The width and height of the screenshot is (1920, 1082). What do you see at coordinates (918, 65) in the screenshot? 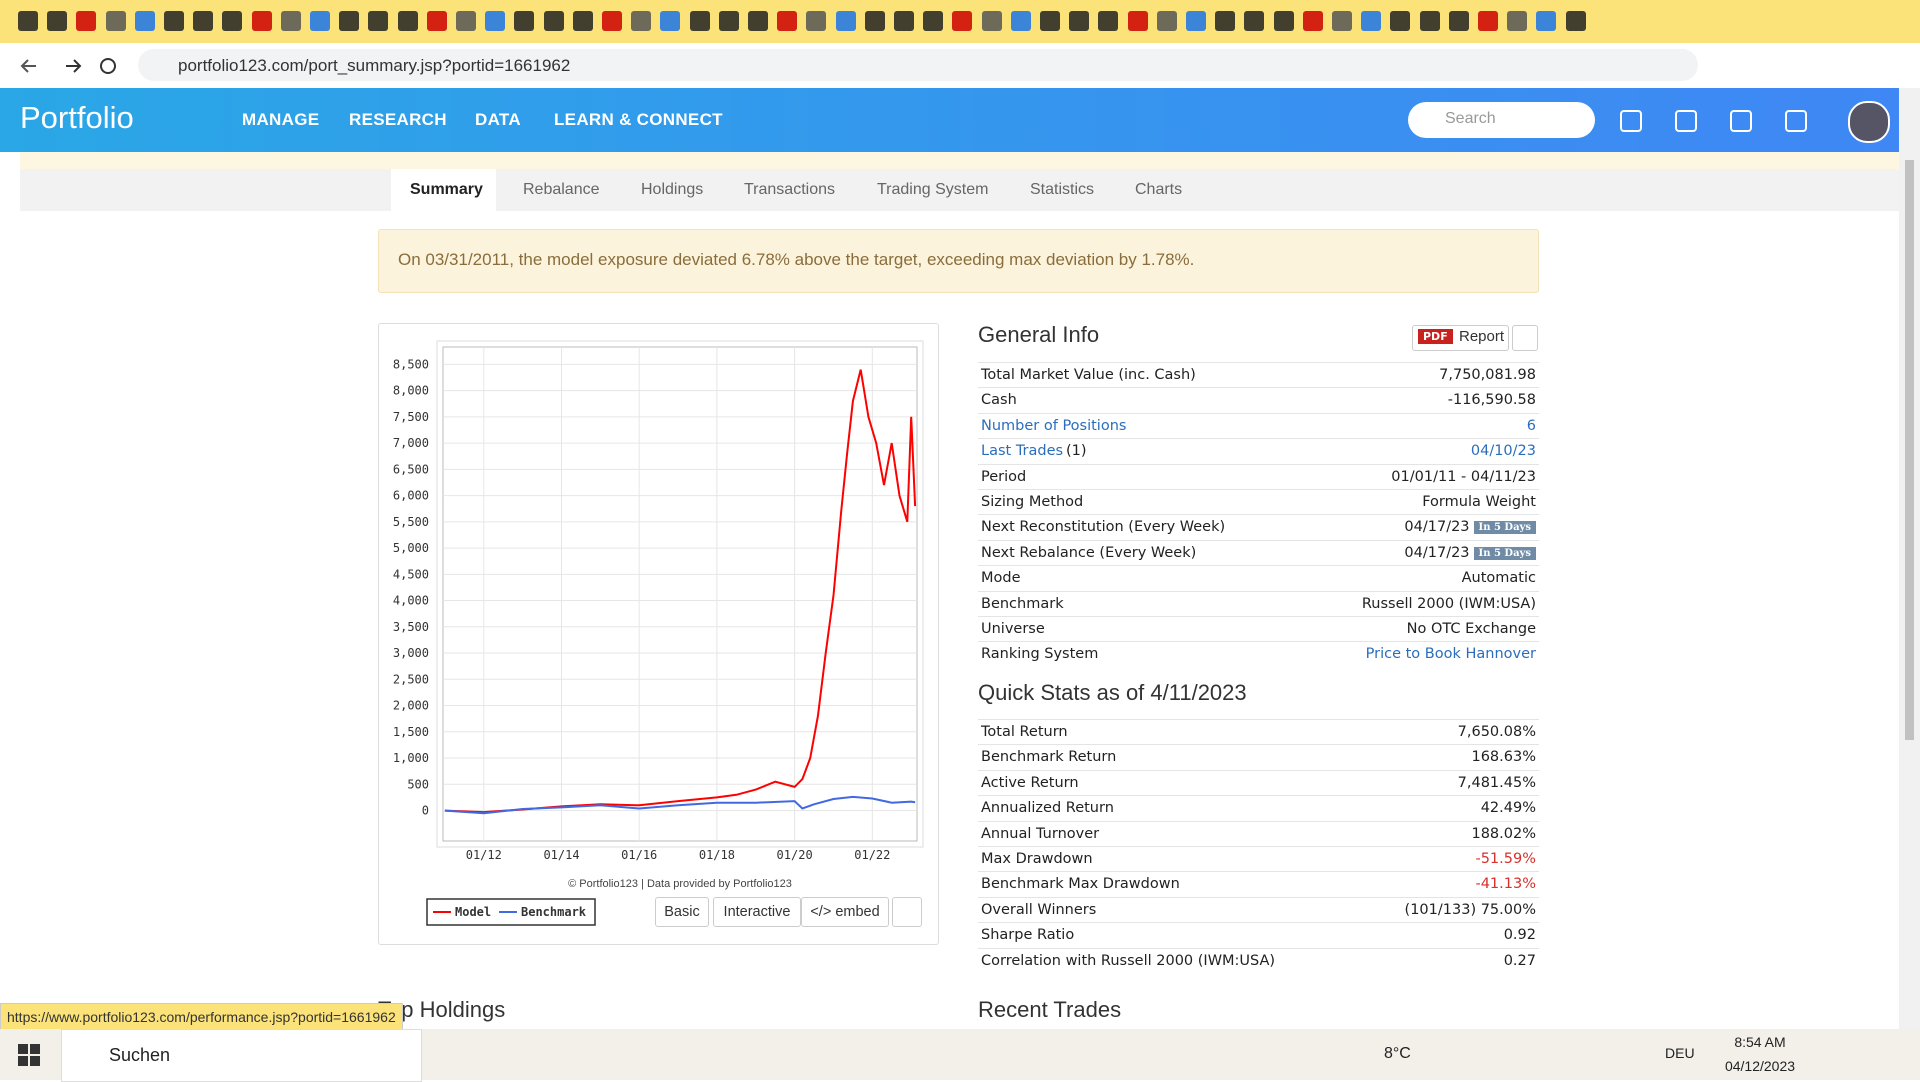
I see `omnibox` at bounding box center [918, 65].